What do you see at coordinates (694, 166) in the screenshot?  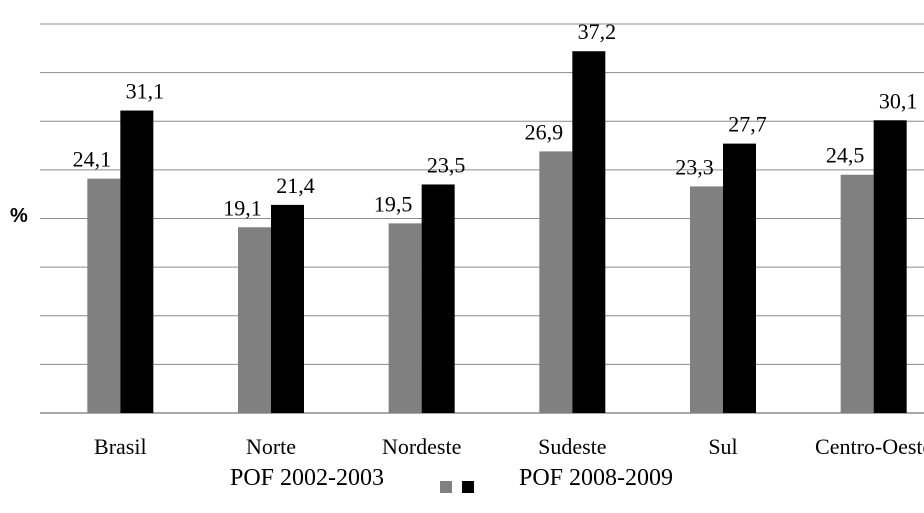 I see `data-label-sul-series-0: 23,3` at bounding box center [694, 166].